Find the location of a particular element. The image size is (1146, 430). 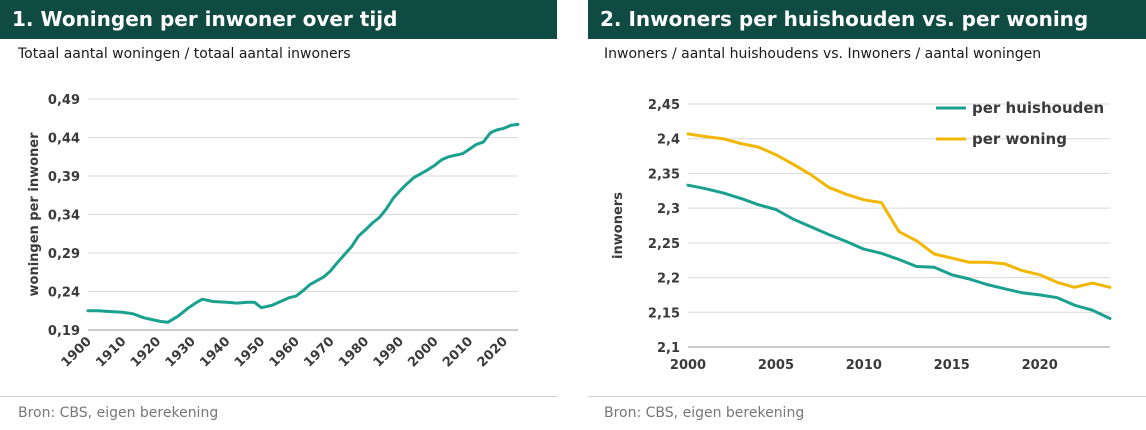

x-tick-label: 1930 is located at coordinates (181, 352).